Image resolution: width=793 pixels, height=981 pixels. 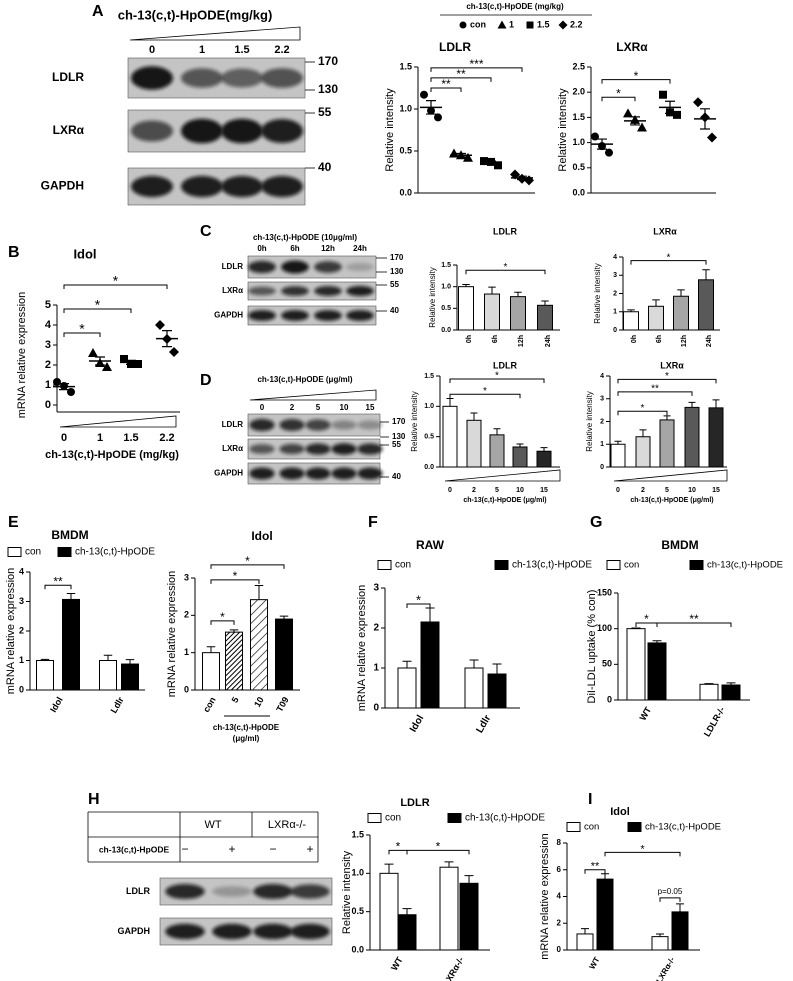 What do you see at coordinates (328, 248) in the screenshot?
I see `lane-label: 12h` at bounding box center [328, 248].